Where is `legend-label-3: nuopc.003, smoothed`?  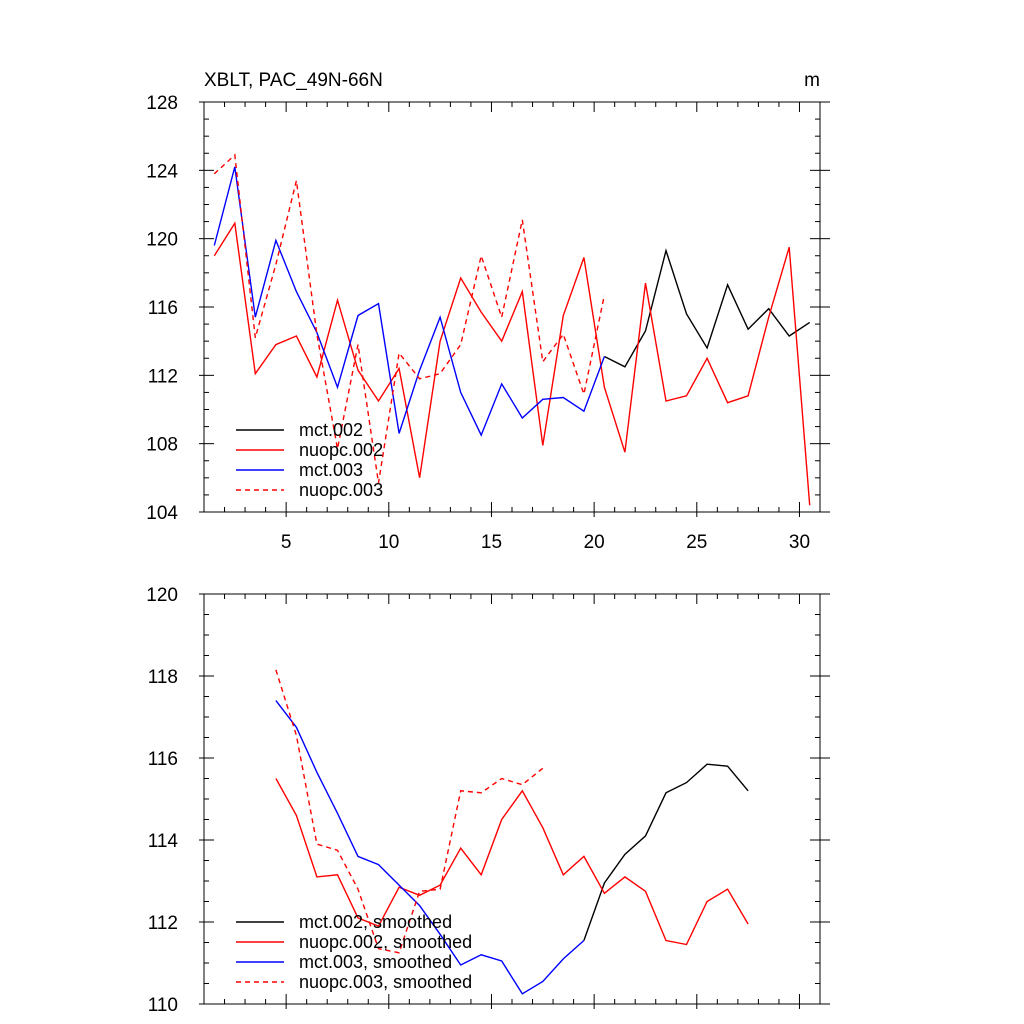 legend-label-3: nuopc.003, smoothed is located at coordinates (385, 982).